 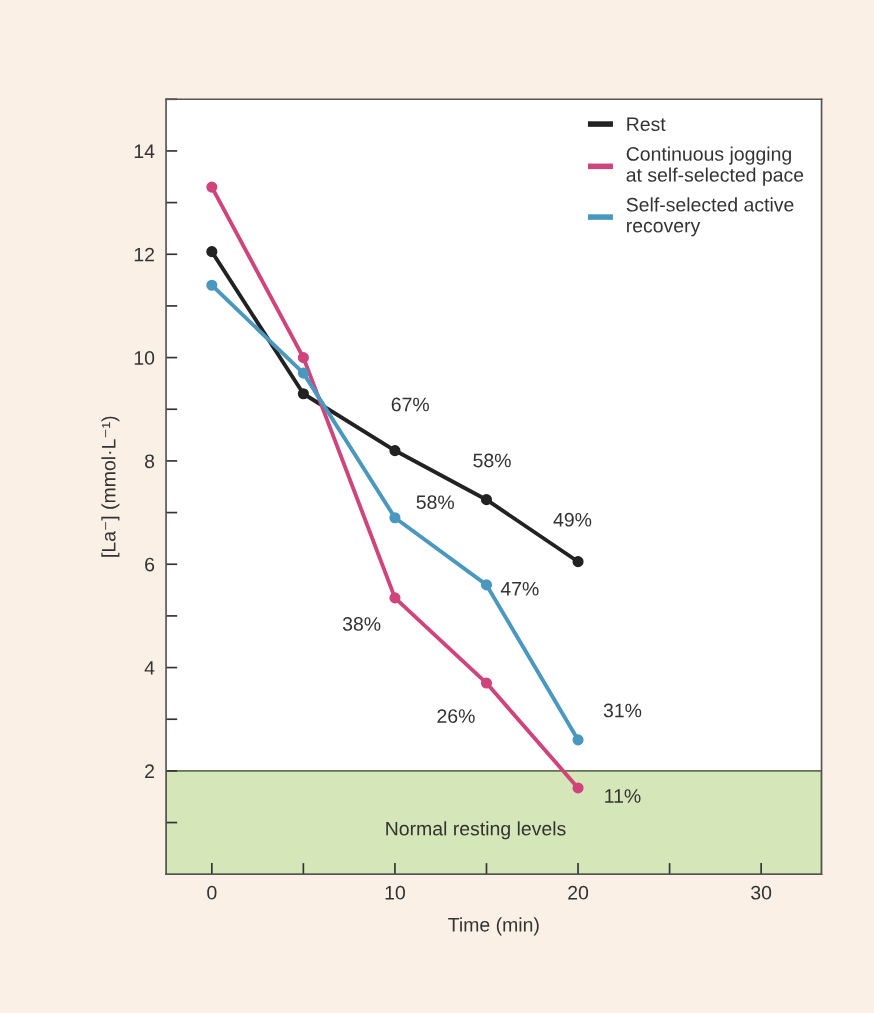 I want to click on annotation: 31%, so click(x=622, y=710).